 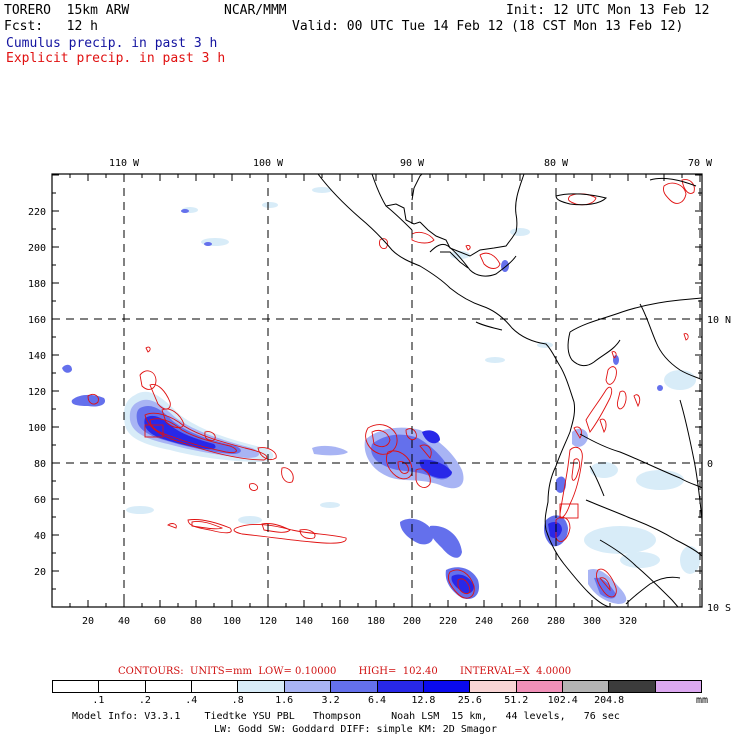 I want to click on y-tick-label: 200, so click(x=37, y=248).